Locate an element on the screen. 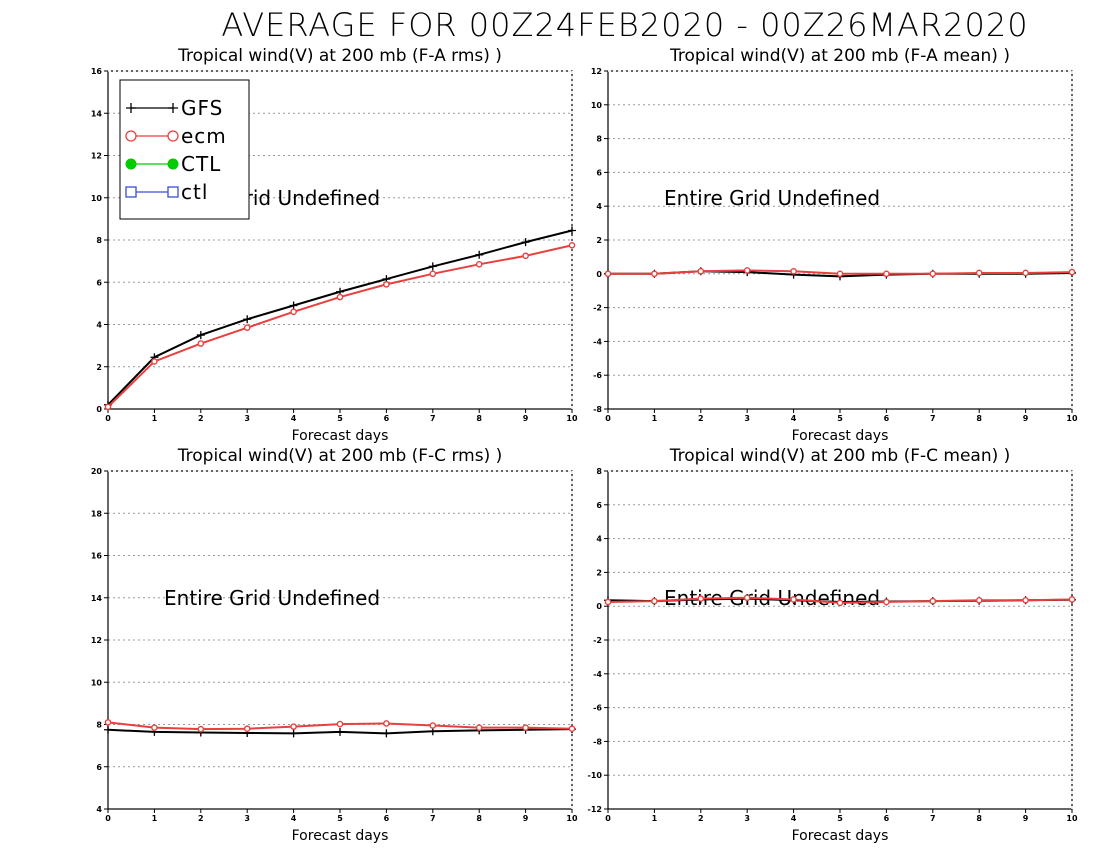 Image resolution: width=1100 pixels, height=850 pixels. x-tick-label: 10 is located at coordinates (1072, 818).